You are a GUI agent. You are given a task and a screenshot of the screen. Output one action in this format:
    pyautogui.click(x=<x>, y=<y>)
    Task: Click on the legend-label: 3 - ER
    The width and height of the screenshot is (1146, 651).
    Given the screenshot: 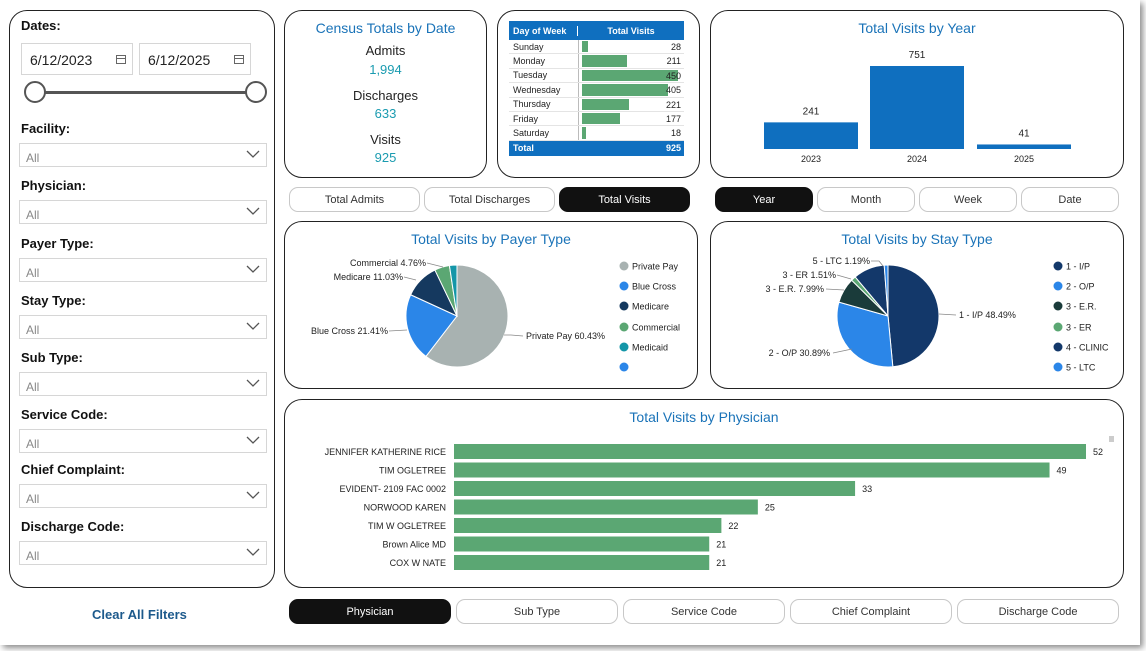 What is the action you would take?
    pyautogui.click(x=1079, y=328)
    